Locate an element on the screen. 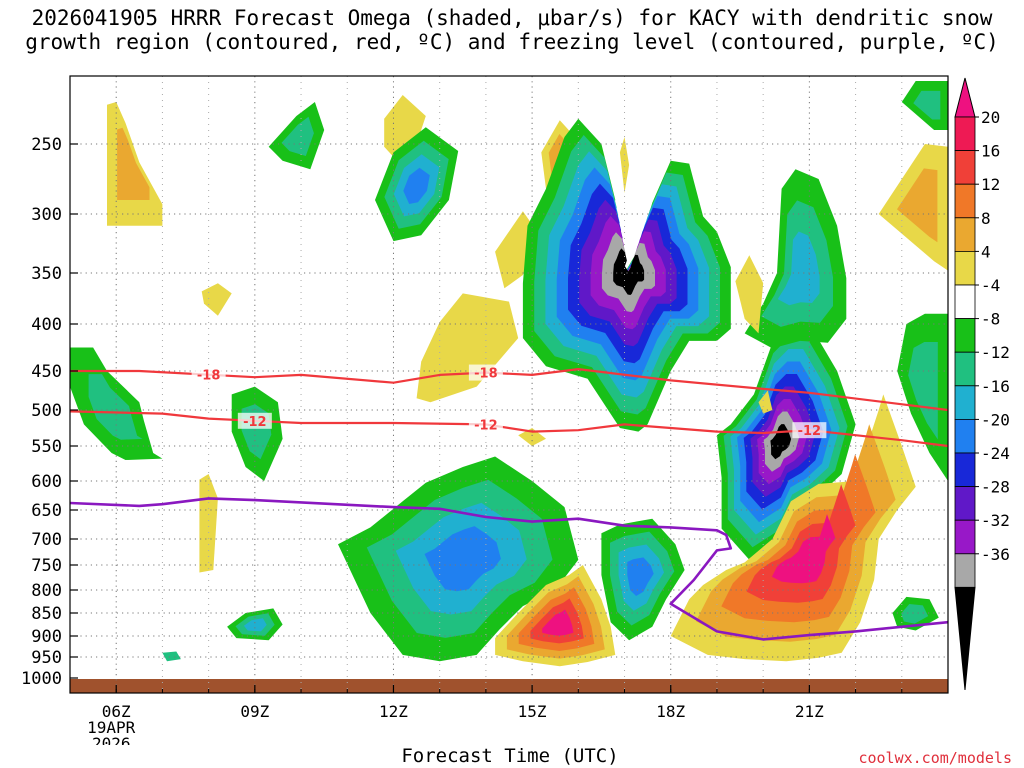 This screenshot has width=1024, height=768. omega-region-27-level--8 is located at coordinates (915, 614).